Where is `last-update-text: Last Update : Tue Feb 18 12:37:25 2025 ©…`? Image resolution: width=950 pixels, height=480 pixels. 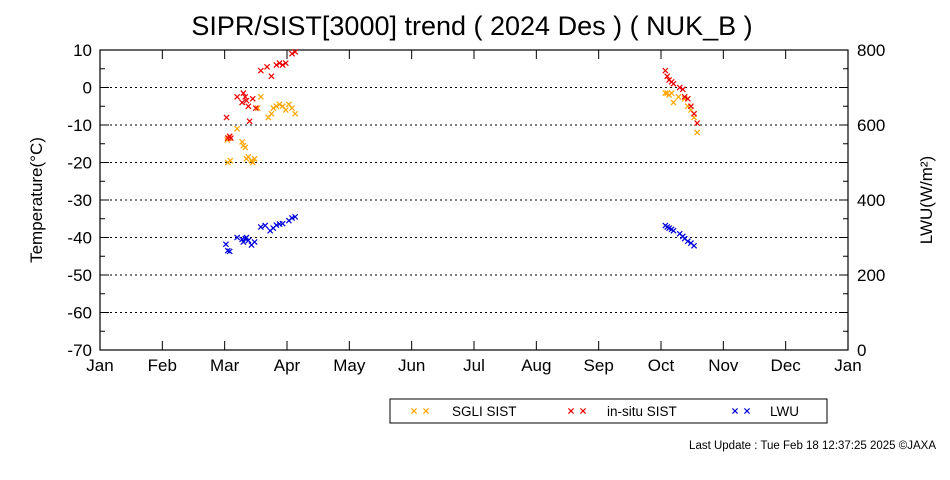 last-update-text: Last Update : Tue Feb 18 12:37:25 2025 ©… is located at coordinates (812, 446).